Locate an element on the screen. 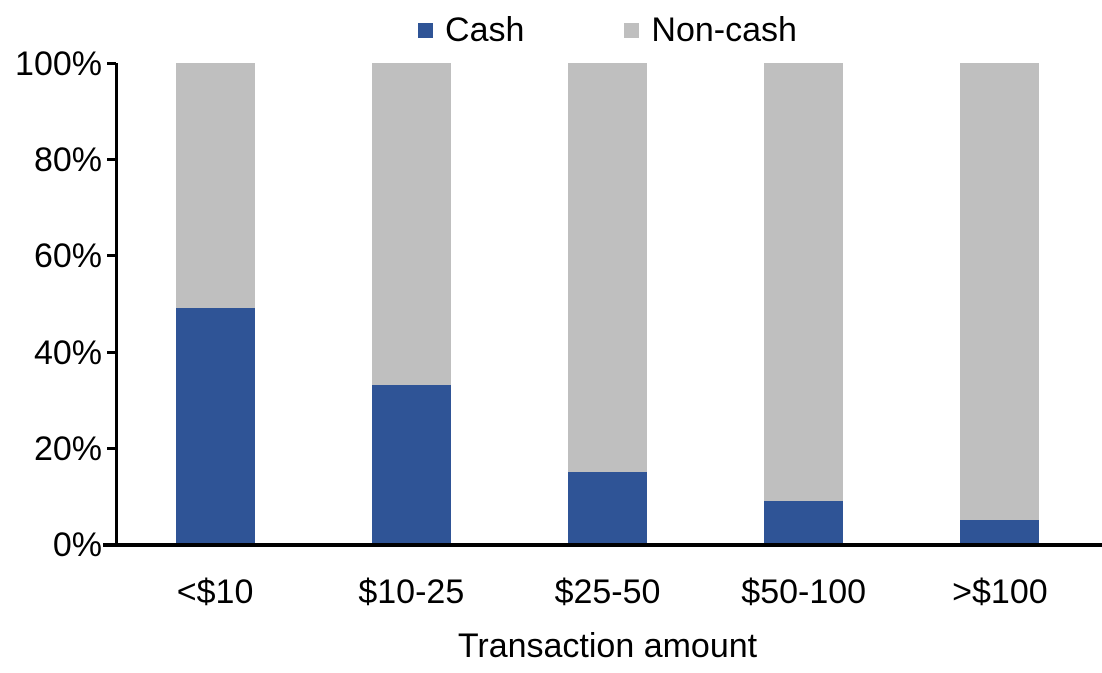 The width and height of the screenshot is (1102, 673). y-tick-label: 20% is located at coordinates (67, 448).